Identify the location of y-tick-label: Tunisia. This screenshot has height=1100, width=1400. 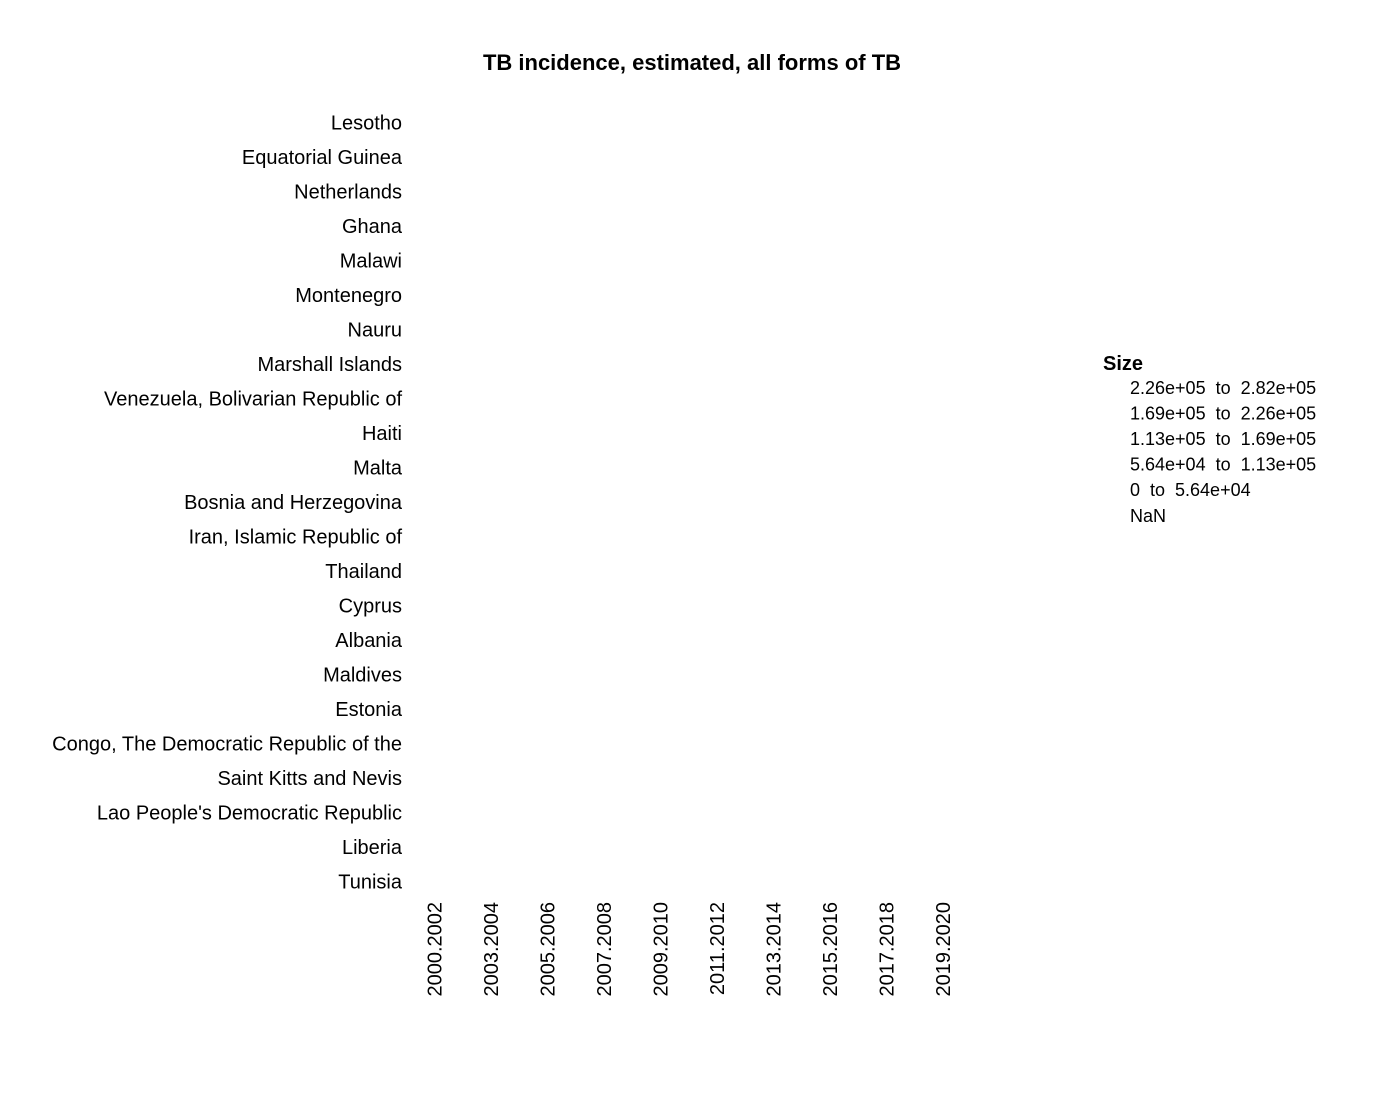
(370, 882).